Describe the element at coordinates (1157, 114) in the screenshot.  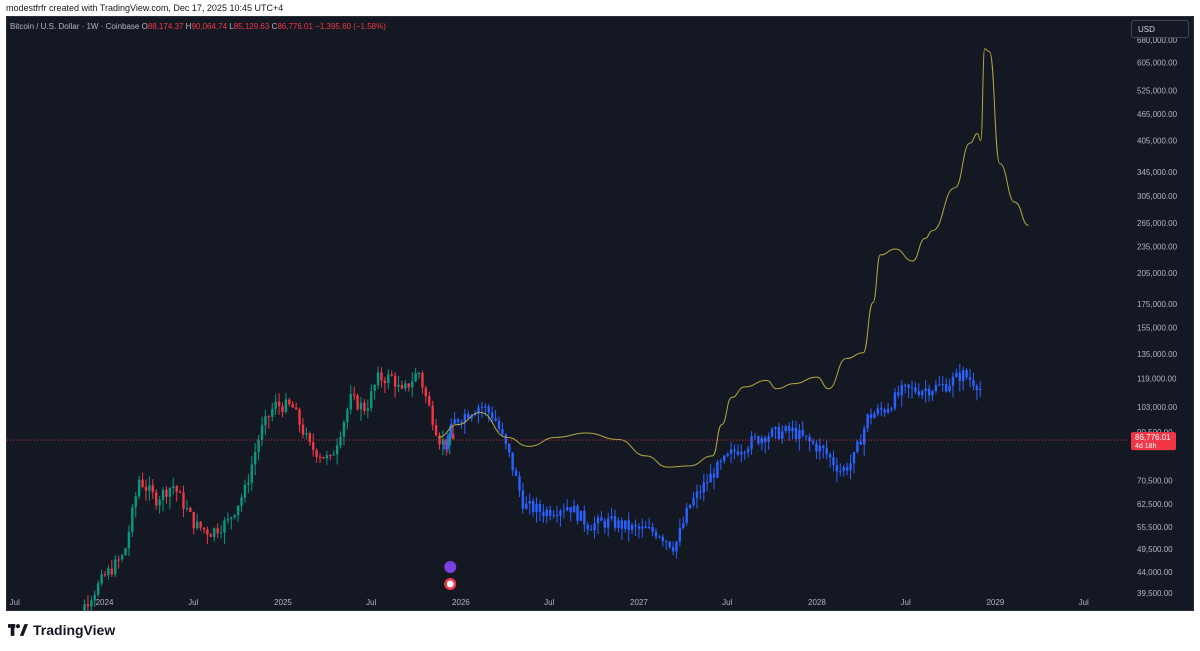
I see `y-tick-label: 465,000.00` at that location.